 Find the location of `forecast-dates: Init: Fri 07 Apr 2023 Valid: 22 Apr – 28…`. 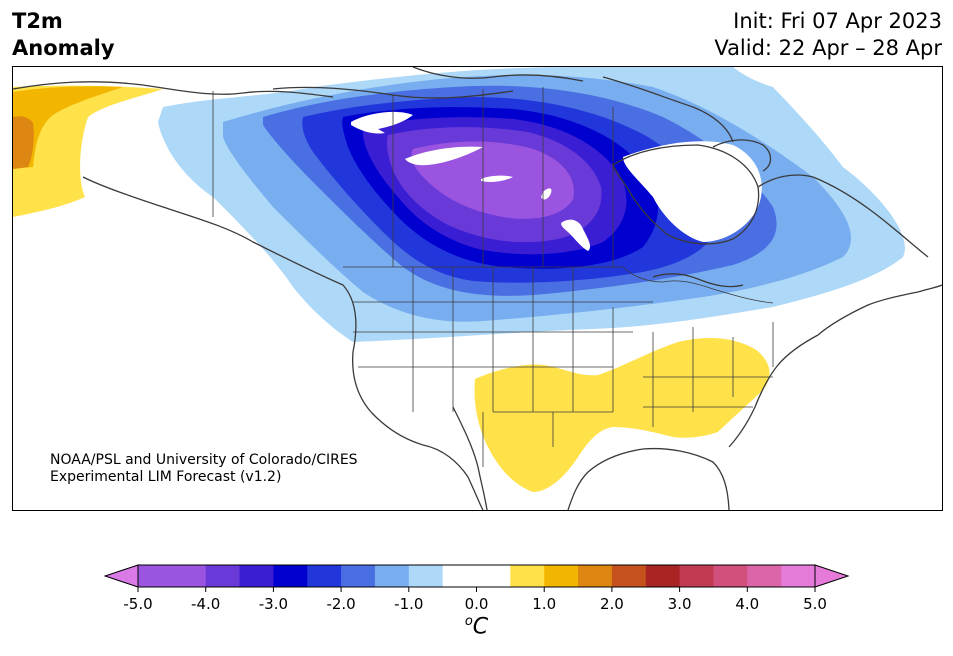

forecast-dates: Init: Fri 07 Apr 2023 Valid: 22 Apr – 28… is located at coordinates (828, 35).